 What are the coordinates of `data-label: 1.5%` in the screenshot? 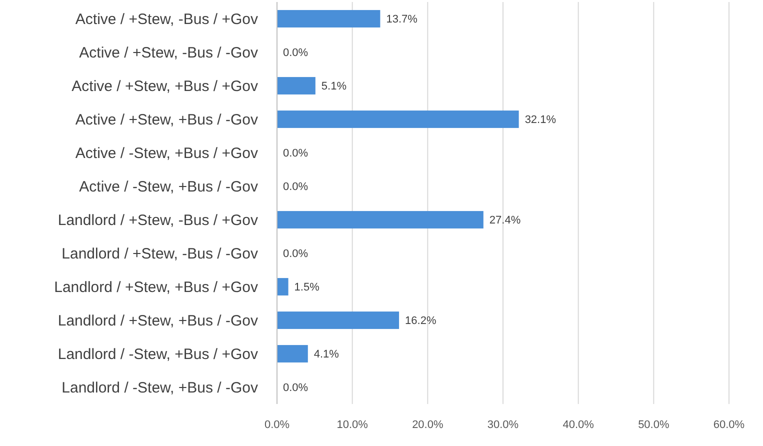 It's located at (307, 288).